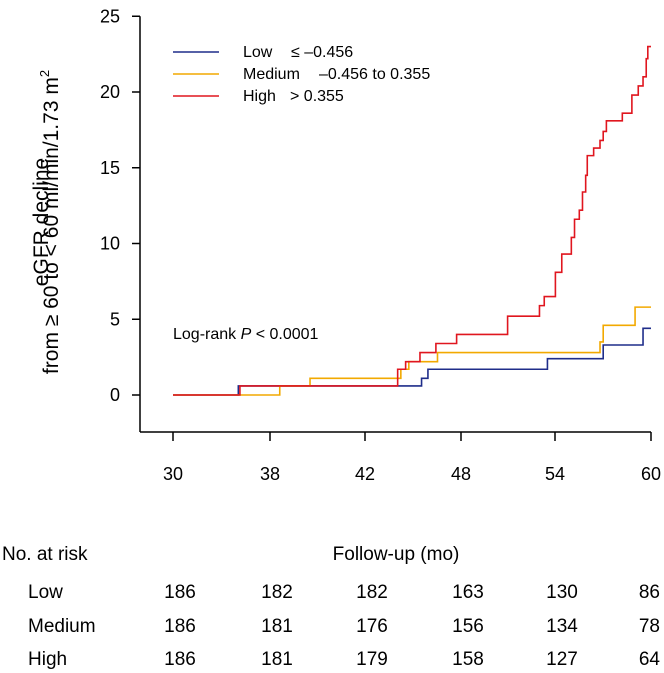  I want to click on y-axis-label-line2-main: from ≥ 60 to < 60 ml/min/1.73 m, so click(51, 225).